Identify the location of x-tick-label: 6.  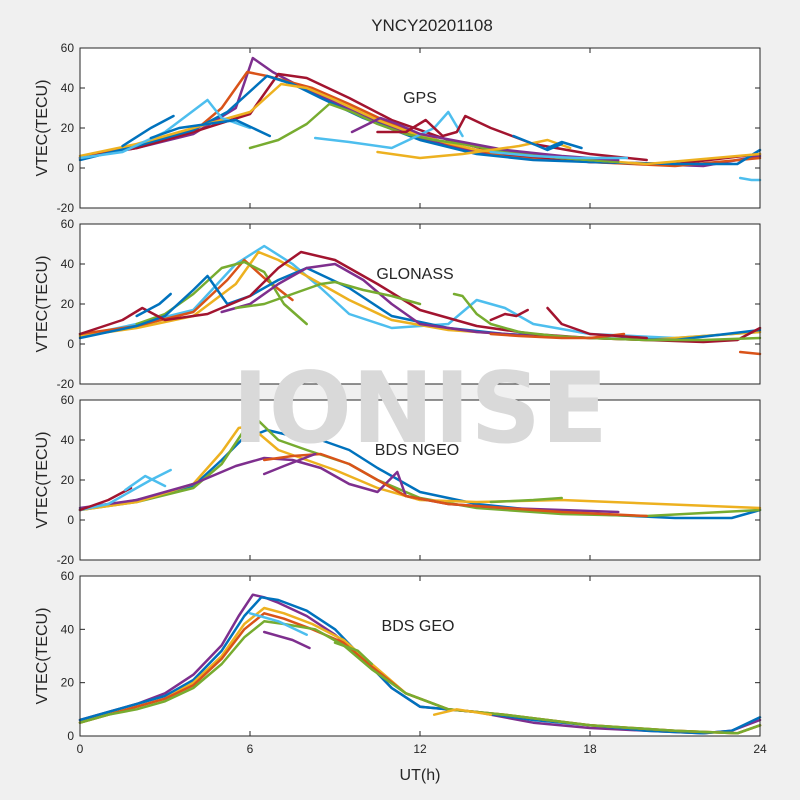
(250, 749).